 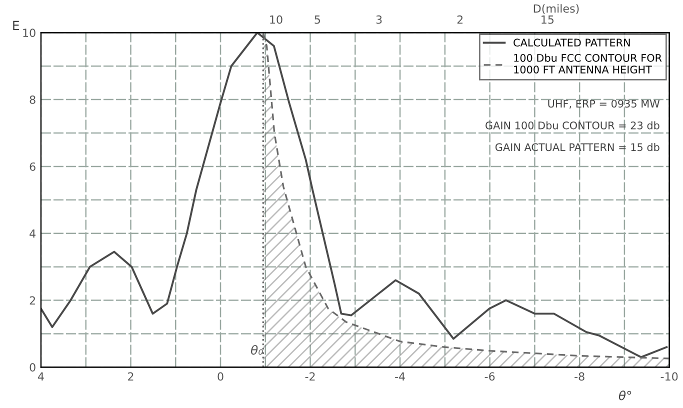 I want to click on x2-axis-title: D(miles), so click(x=556, y=9).